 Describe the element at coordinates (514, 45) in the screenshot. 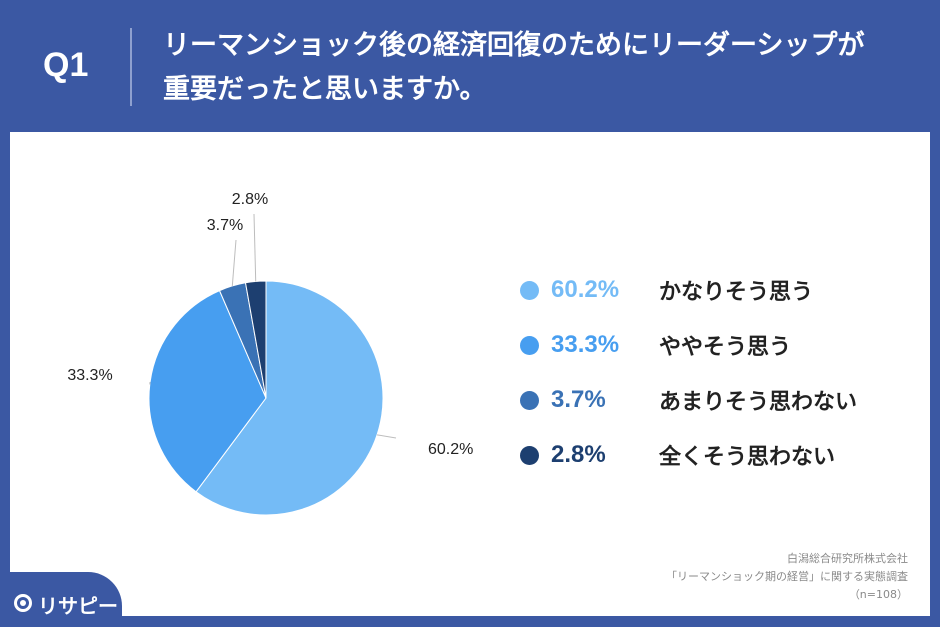

I see `question-line-1: リーマンショック後の経済回復のためにリーダーシップが` at that location.